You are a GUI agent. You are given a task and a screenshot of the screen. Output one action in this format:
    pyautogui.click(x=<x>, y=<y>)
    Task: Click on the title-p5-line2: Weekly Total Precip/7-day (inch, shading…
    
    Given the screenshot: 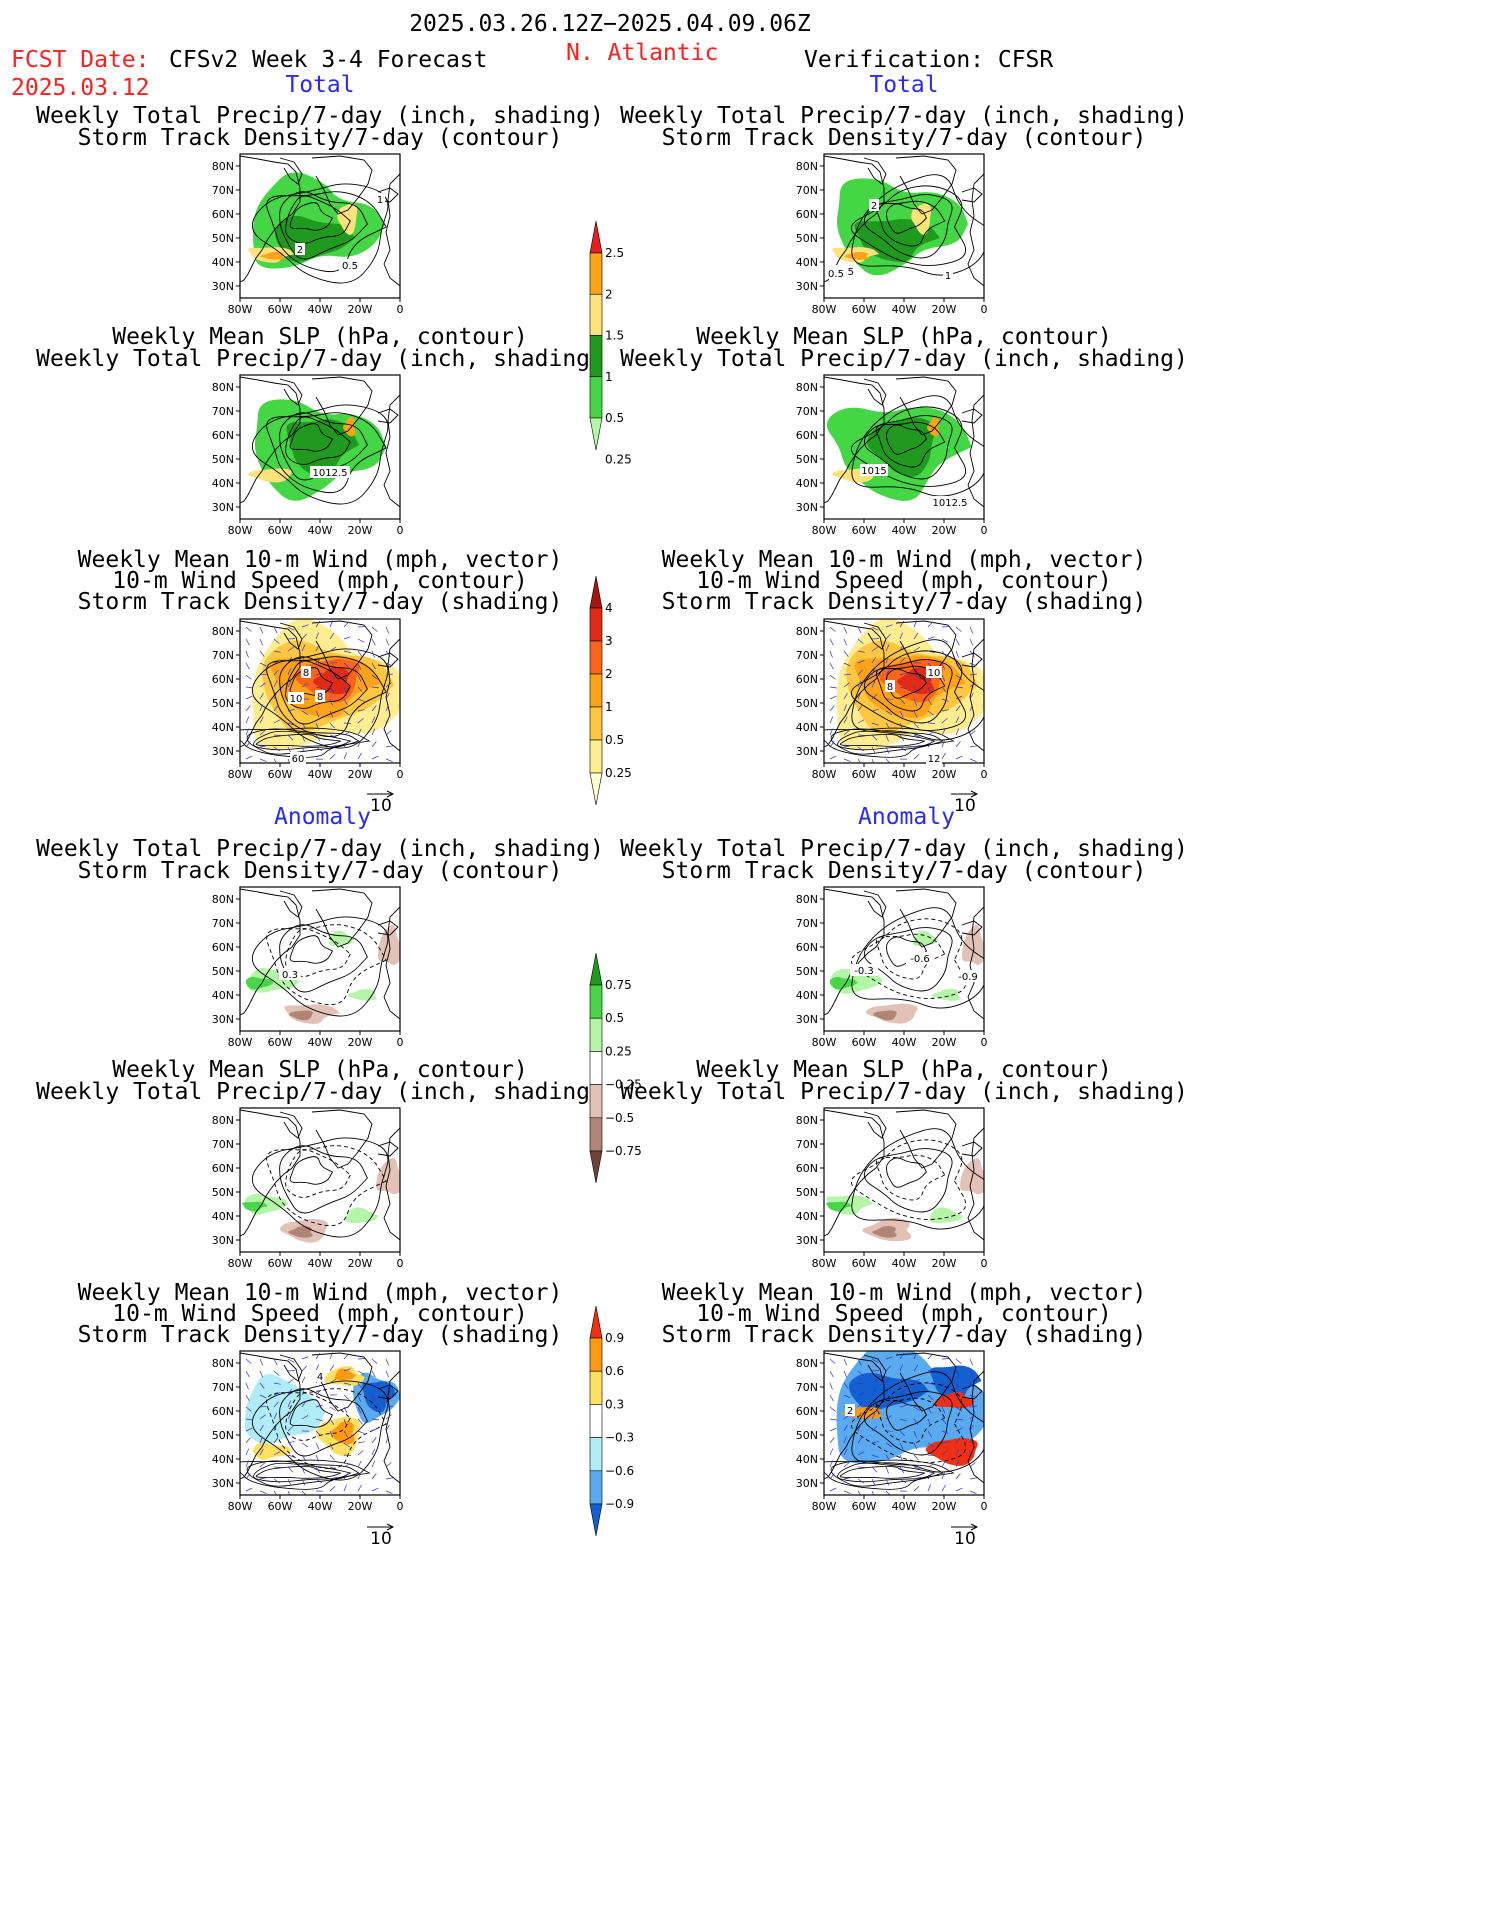 What is the action you would take?
    pyautogui.click(x=320, y=1092)
    